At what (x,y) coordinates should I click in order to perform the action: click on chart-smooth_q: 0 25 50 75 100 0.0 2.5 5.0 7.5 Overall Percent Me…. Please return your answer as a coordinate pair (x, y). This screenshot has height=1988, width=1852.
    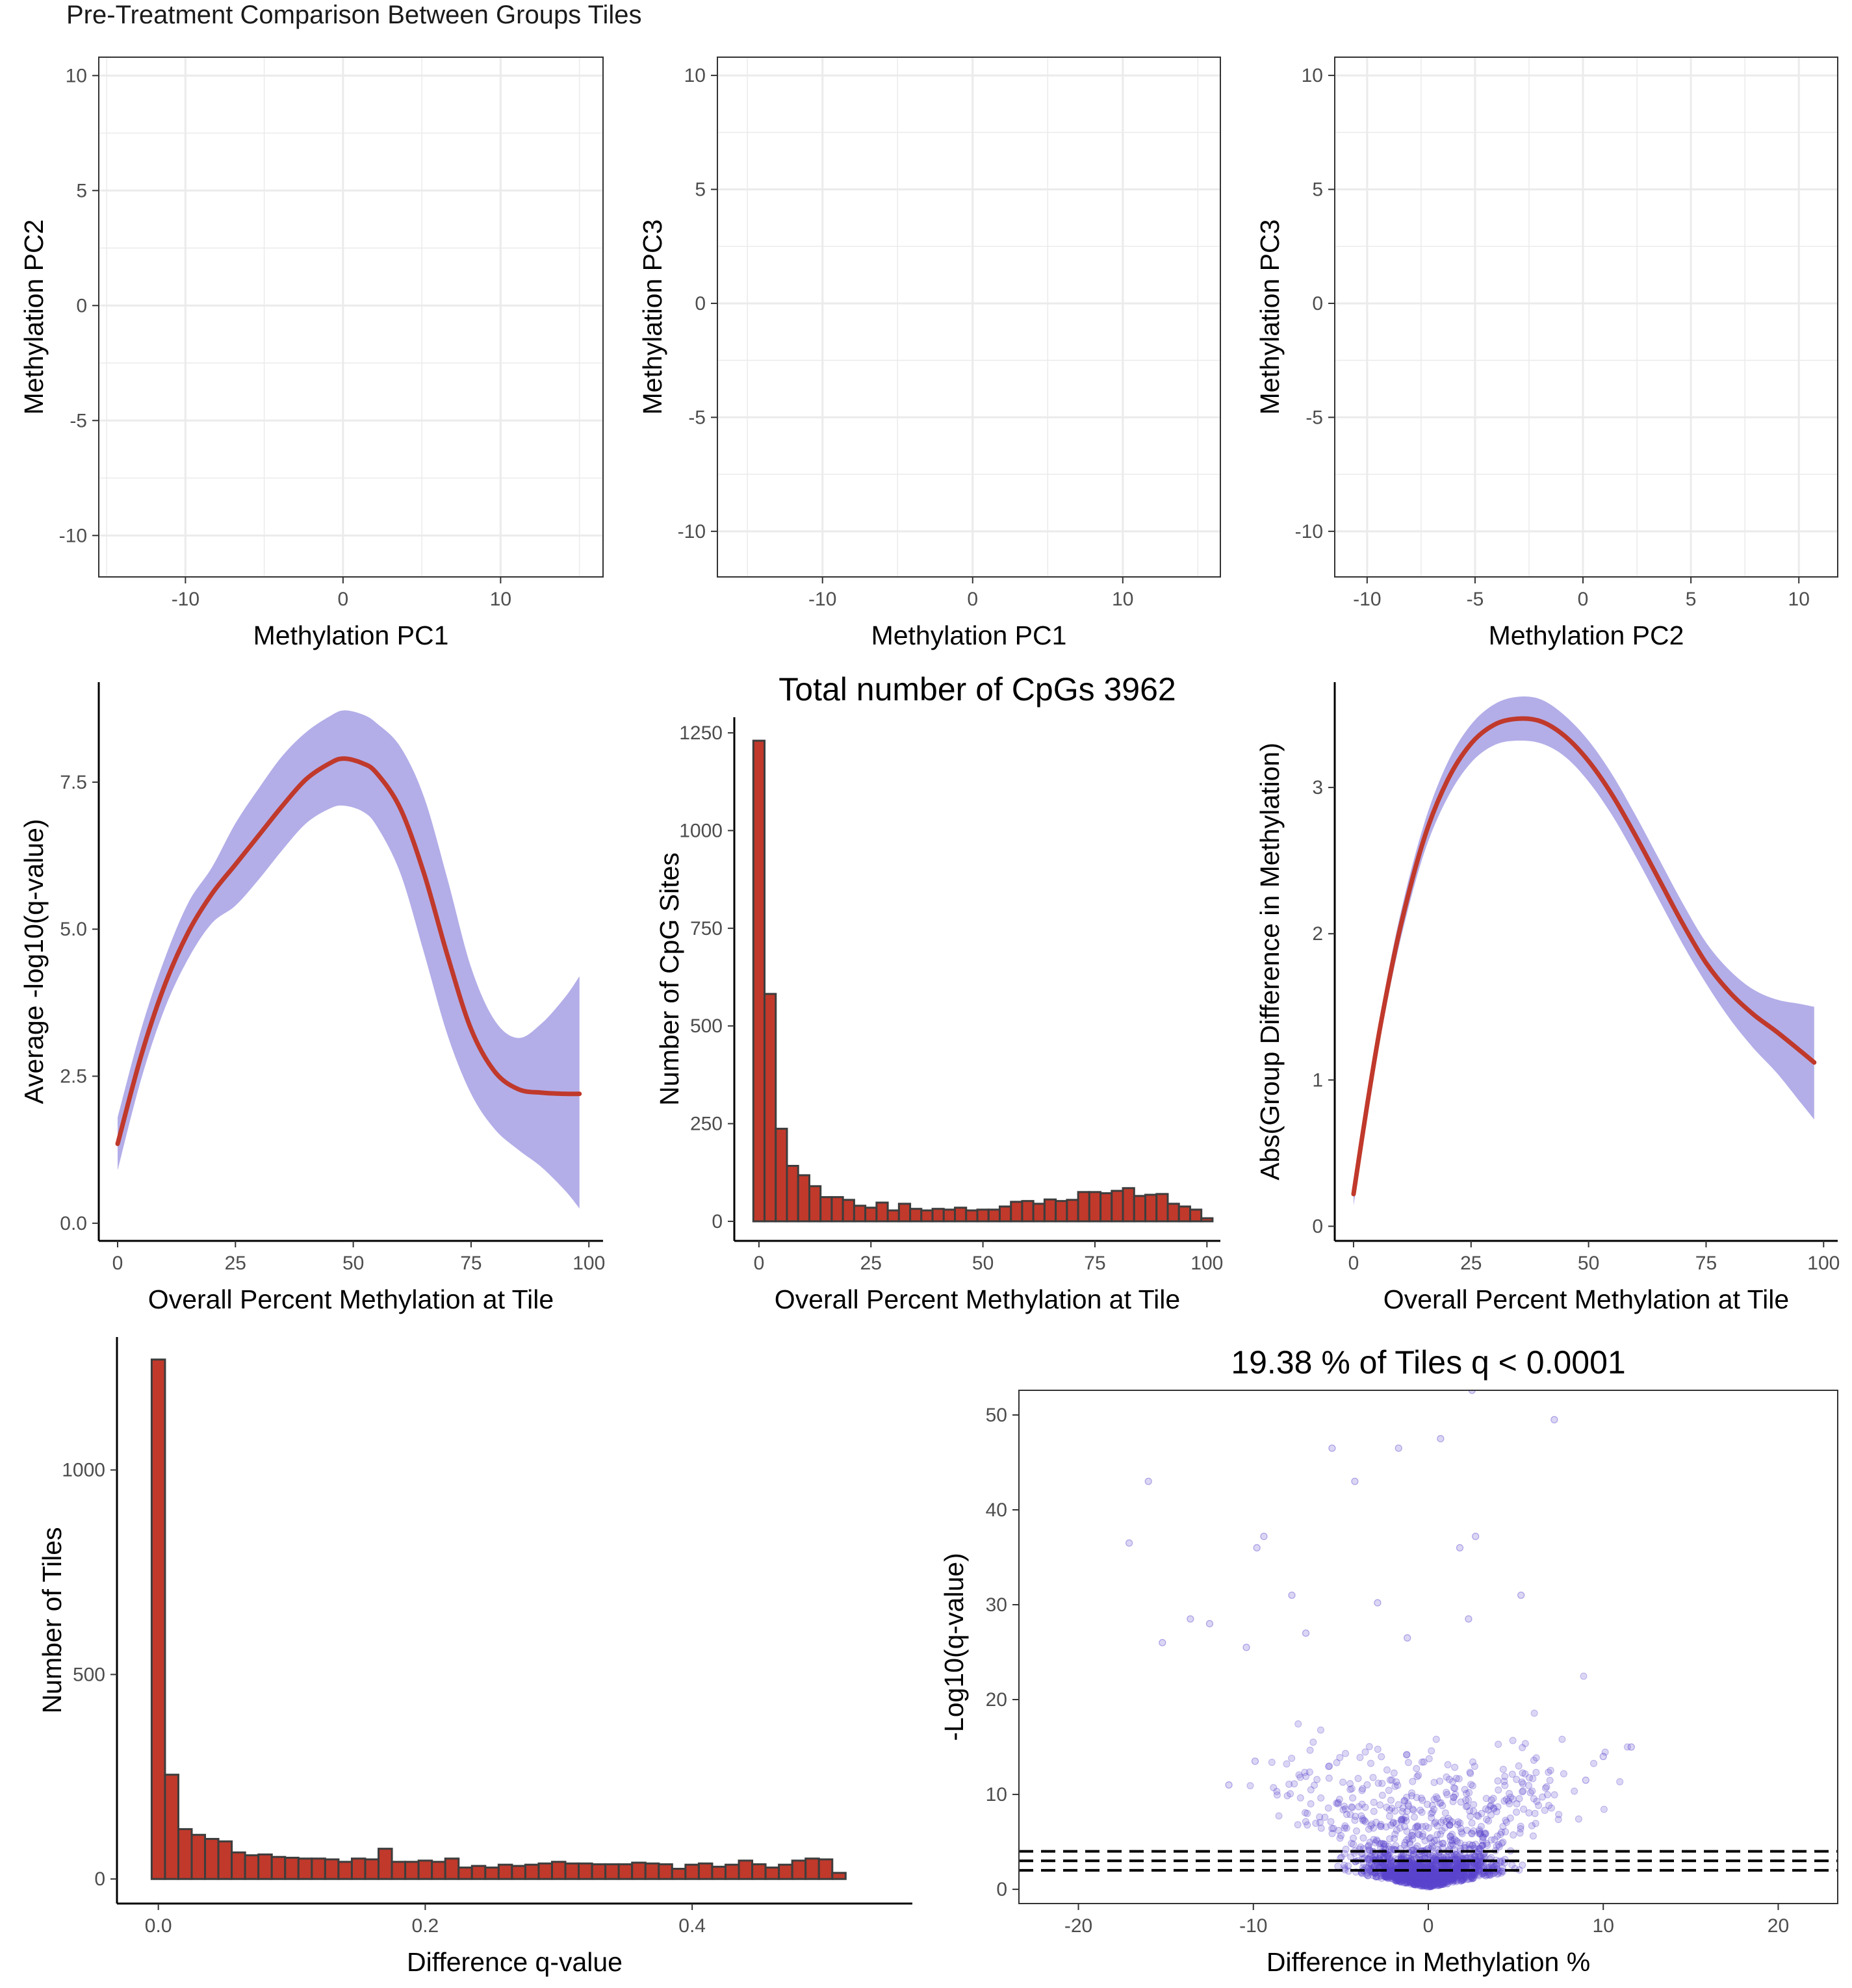
    Looking at the image, I should click on (312, 998).